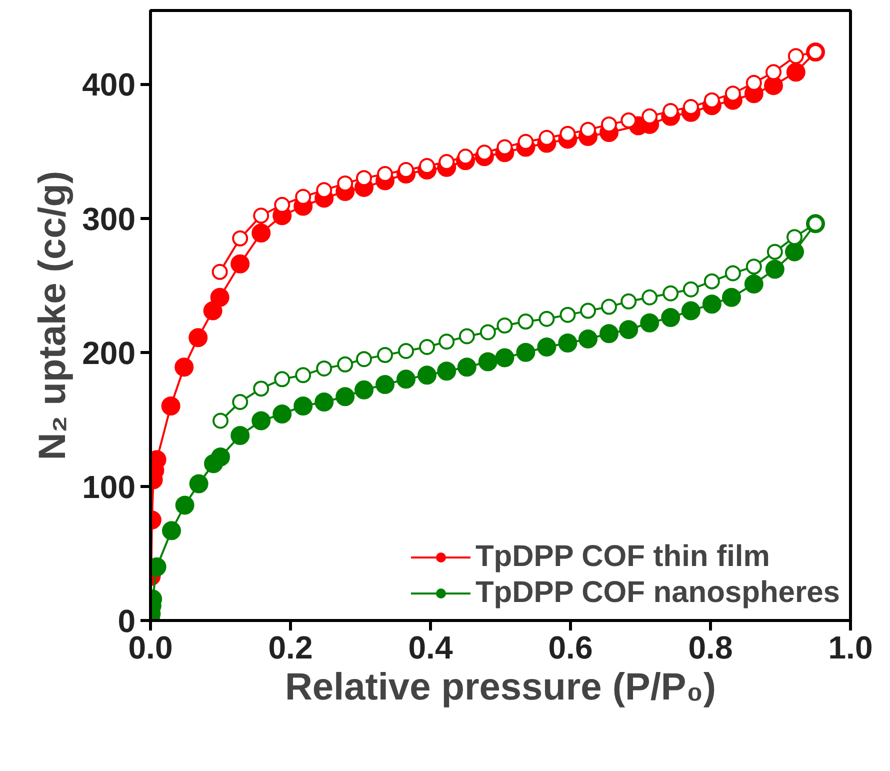 The image size is (890, 771). What do you see at coordinates (109, 486) in the screenshot?
I see `y-tick-label: 100` at bounding box center [109, 486].